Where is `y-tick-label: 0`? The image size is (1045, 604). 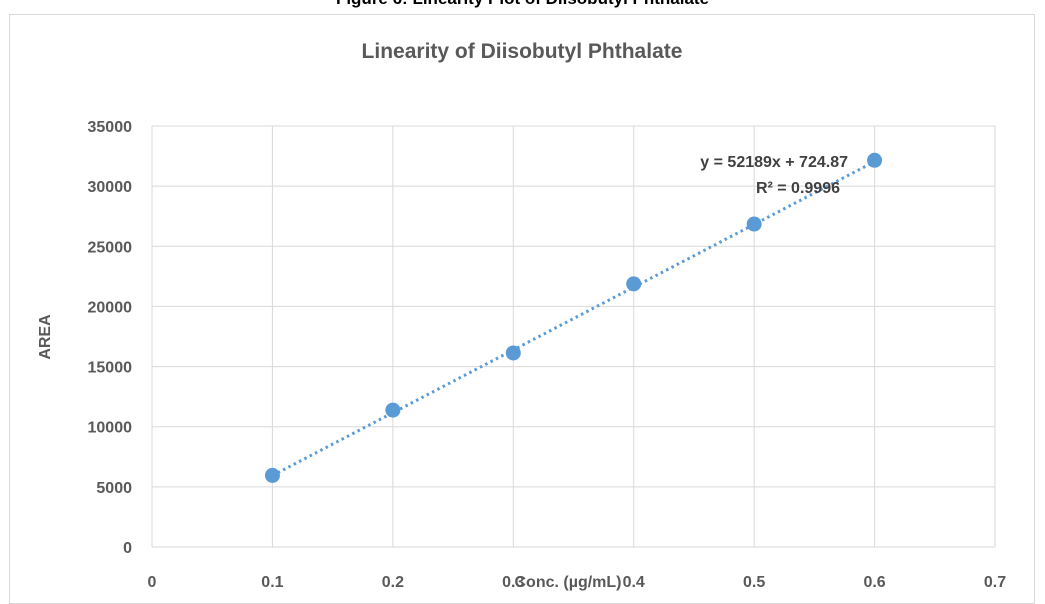
y-tick-label: 0 is located at coordinates (127, 548).